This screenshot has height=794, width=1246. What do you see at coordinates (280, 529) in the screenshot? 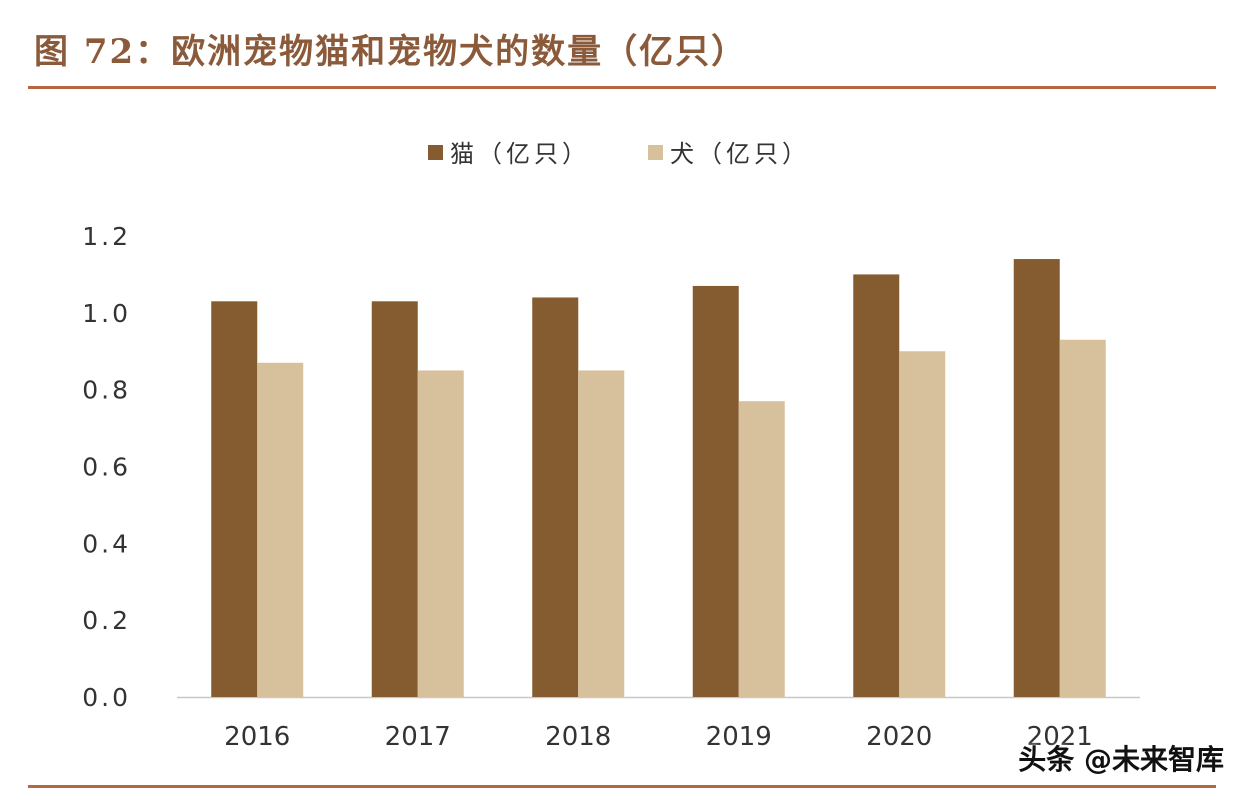
I see `bar-dog-2016` at bounding box center [280, 529].